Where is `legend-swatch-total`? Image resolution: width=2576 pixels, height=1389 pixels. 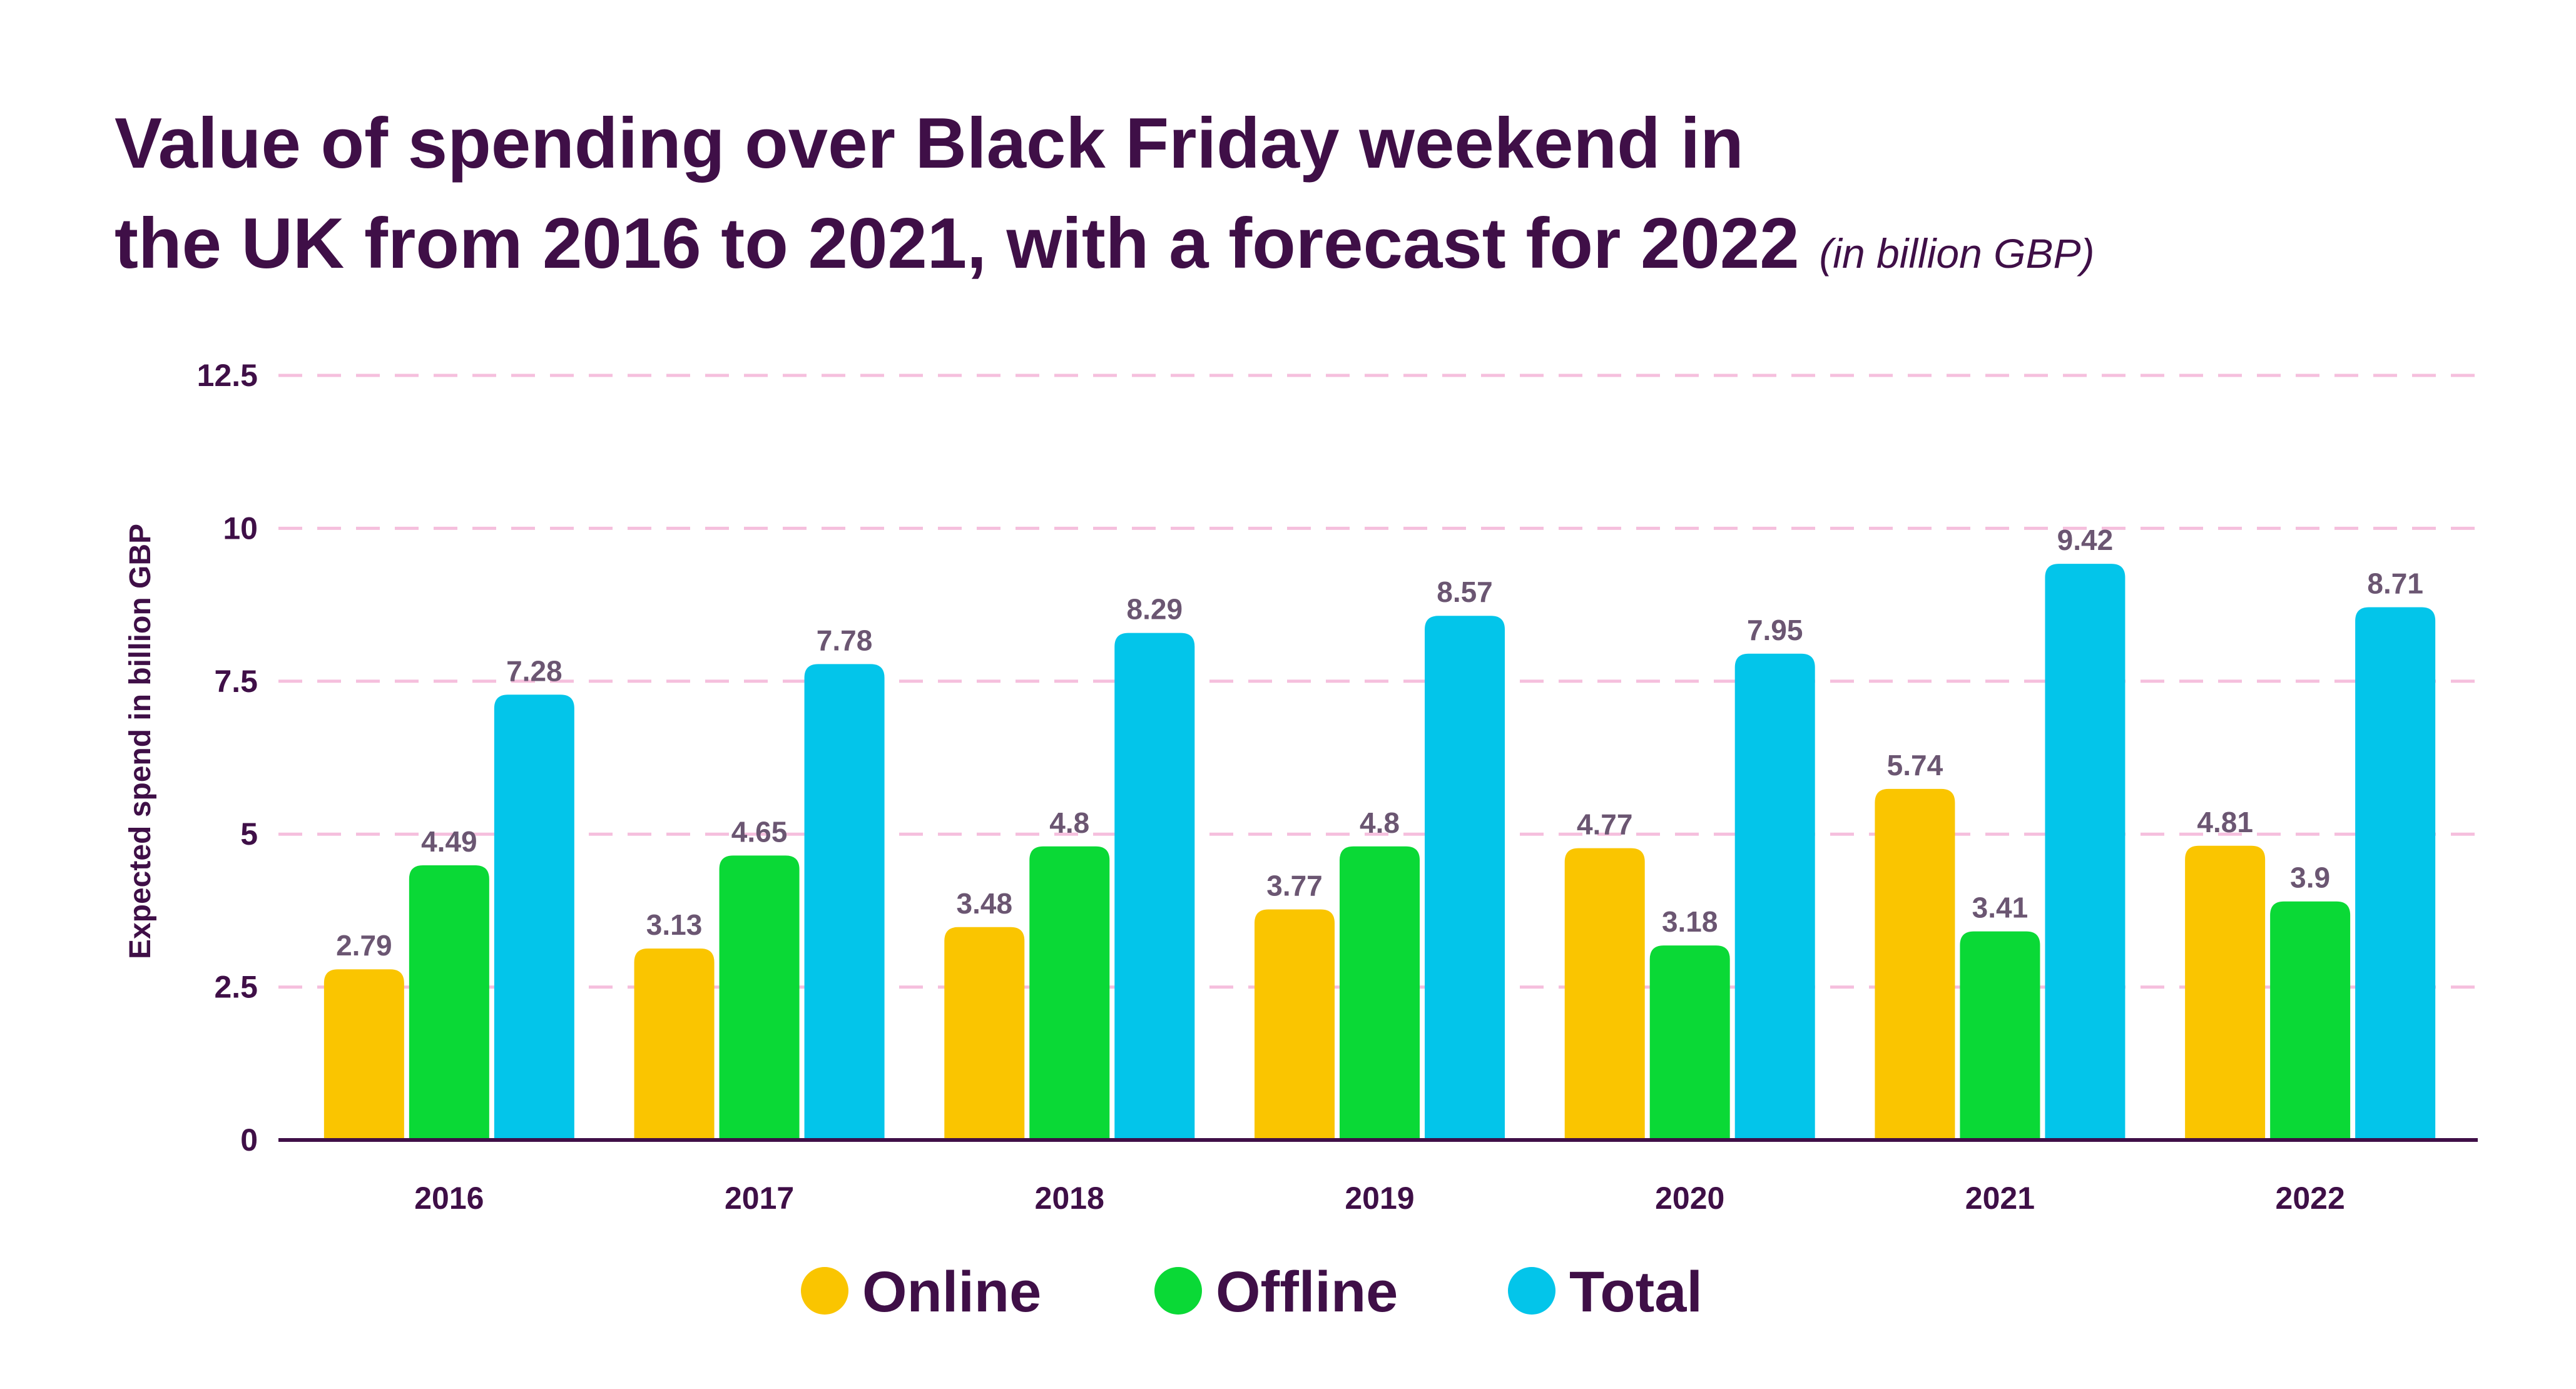 legend-swatch-total is located at coordinates (1532, 1291).